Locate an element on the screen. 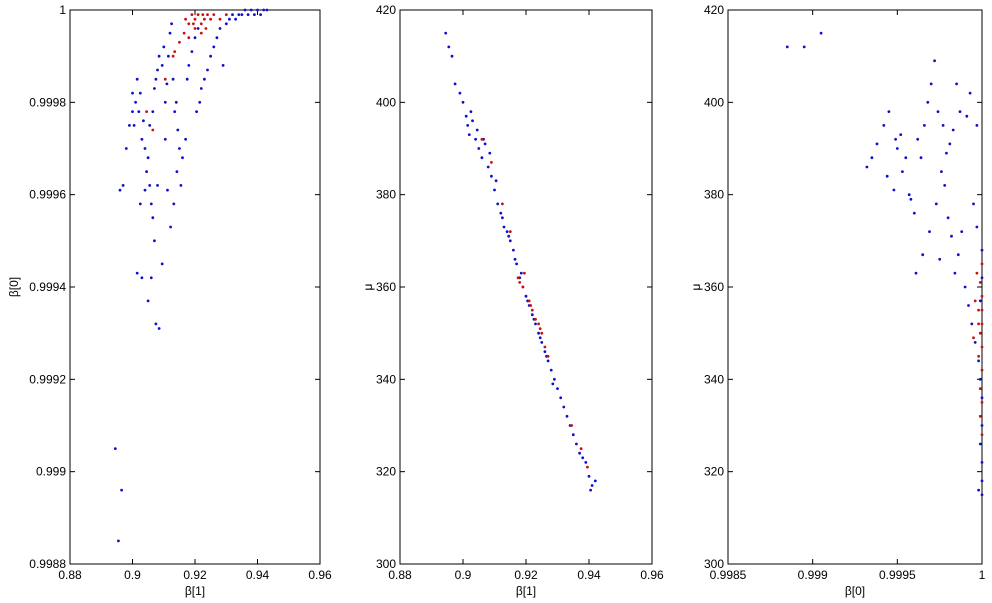 Image resolution: width=992 pixels, height=603 pixels. x-axis-label: β[1] is located at coordinates (526, 591).